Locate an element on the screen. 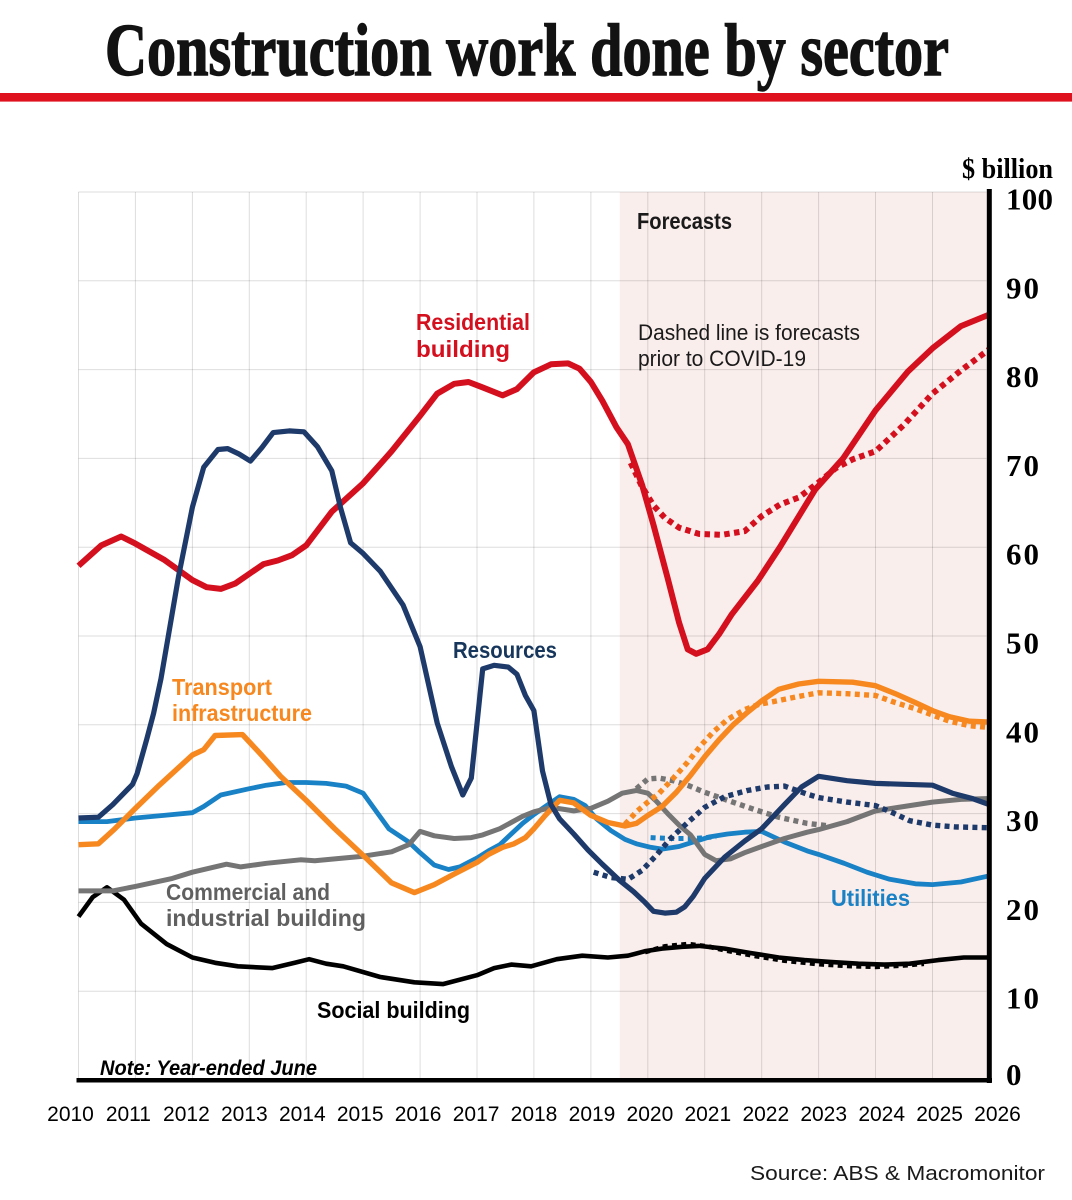  svg-text: 2011 is located at coordinates (128, 1114).